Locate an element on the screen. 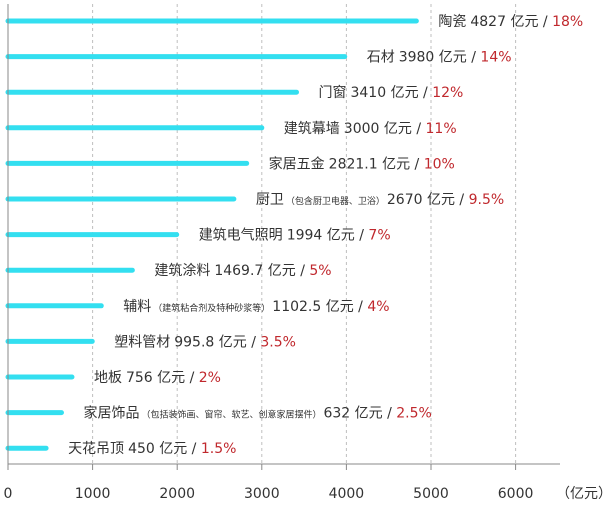 This screenshot has height=508, width=615. bar-label: 家居五金 2821.1 亿元 / 10% is located at coordinates (362, 163).